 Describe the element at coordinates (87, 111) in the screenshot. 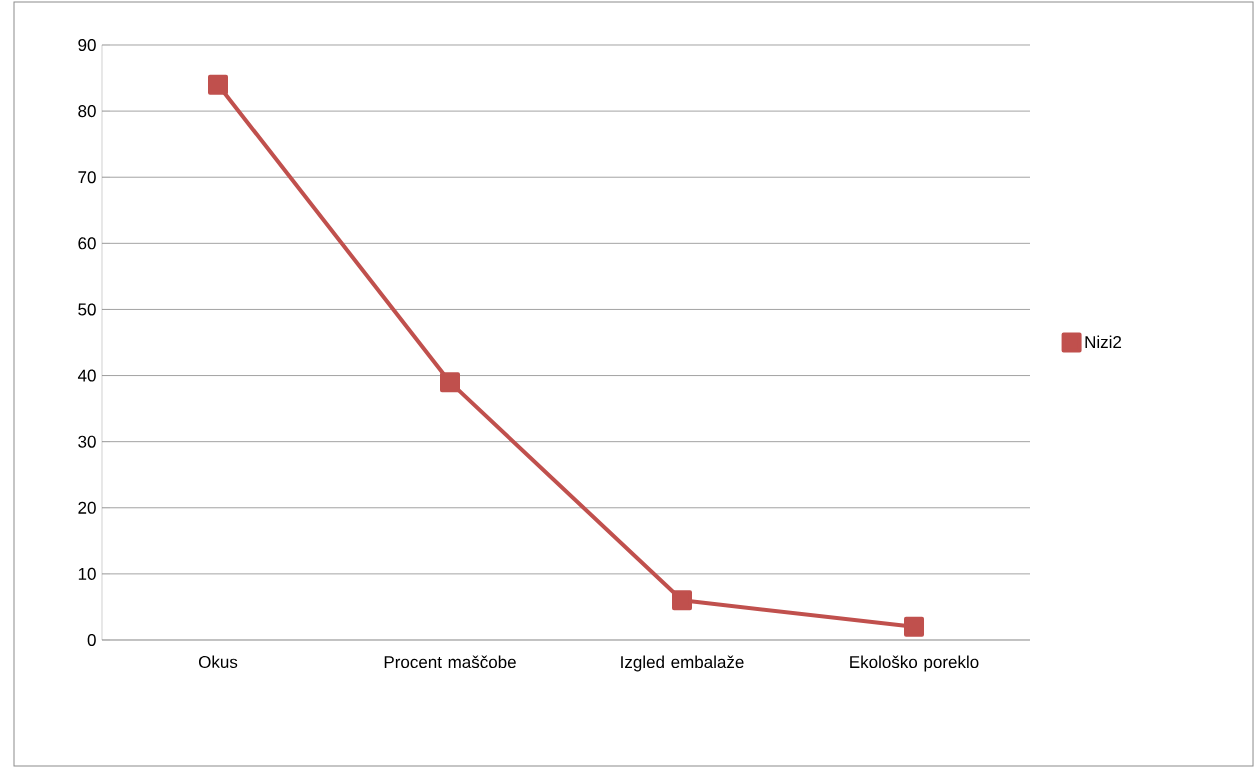

I see `y-tick-label: 80` at that location.